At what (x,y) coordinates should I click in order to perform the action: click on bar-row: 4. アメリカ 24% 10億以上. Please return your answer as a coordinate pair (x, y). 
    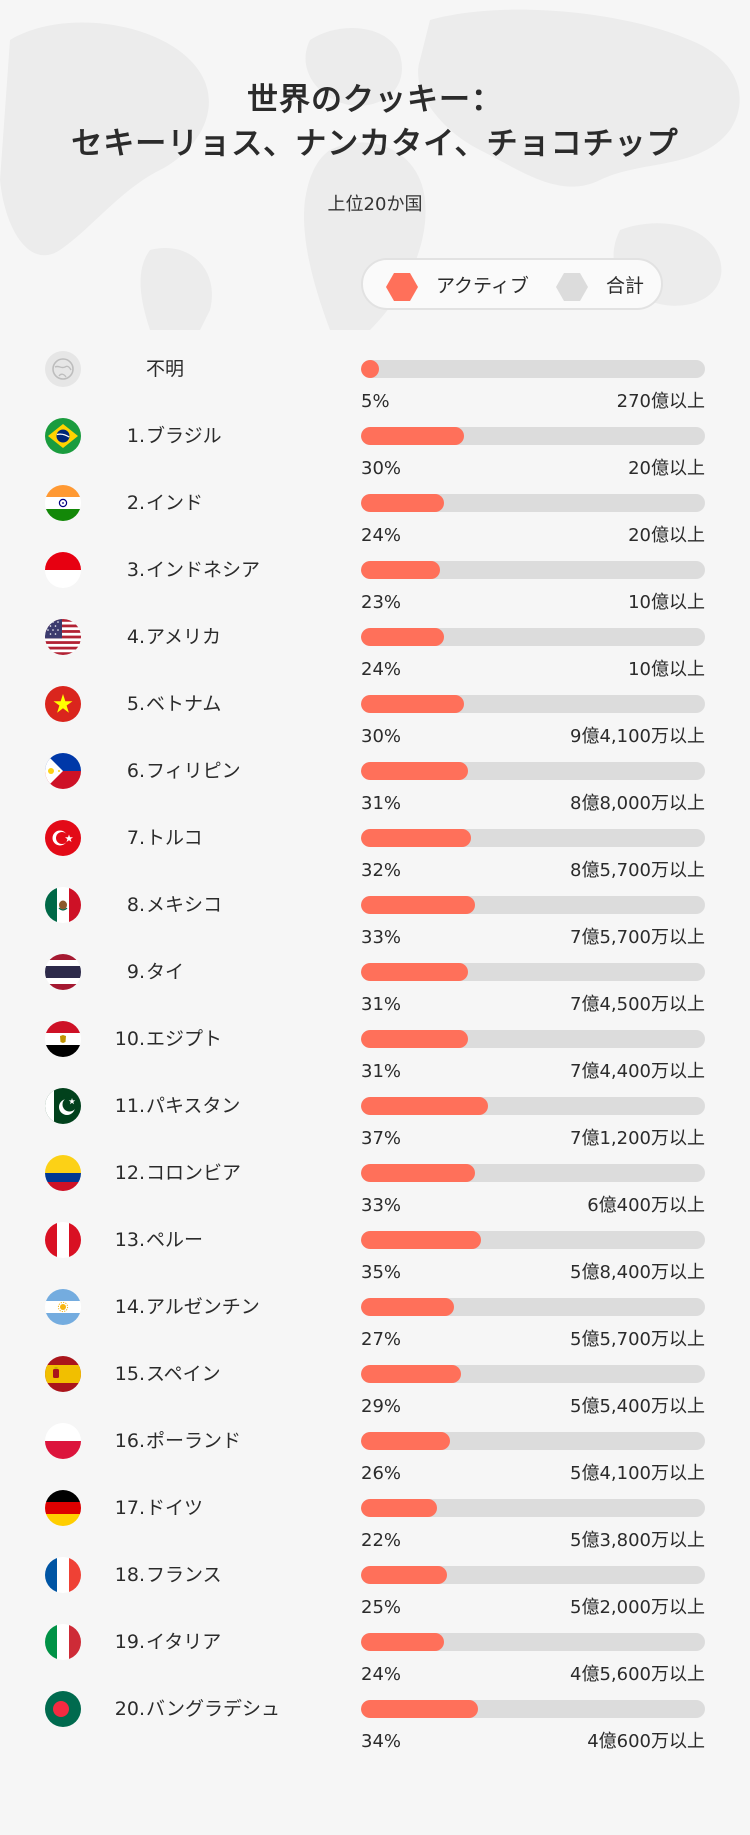
    Looking at the image, I should click on (375, 652).